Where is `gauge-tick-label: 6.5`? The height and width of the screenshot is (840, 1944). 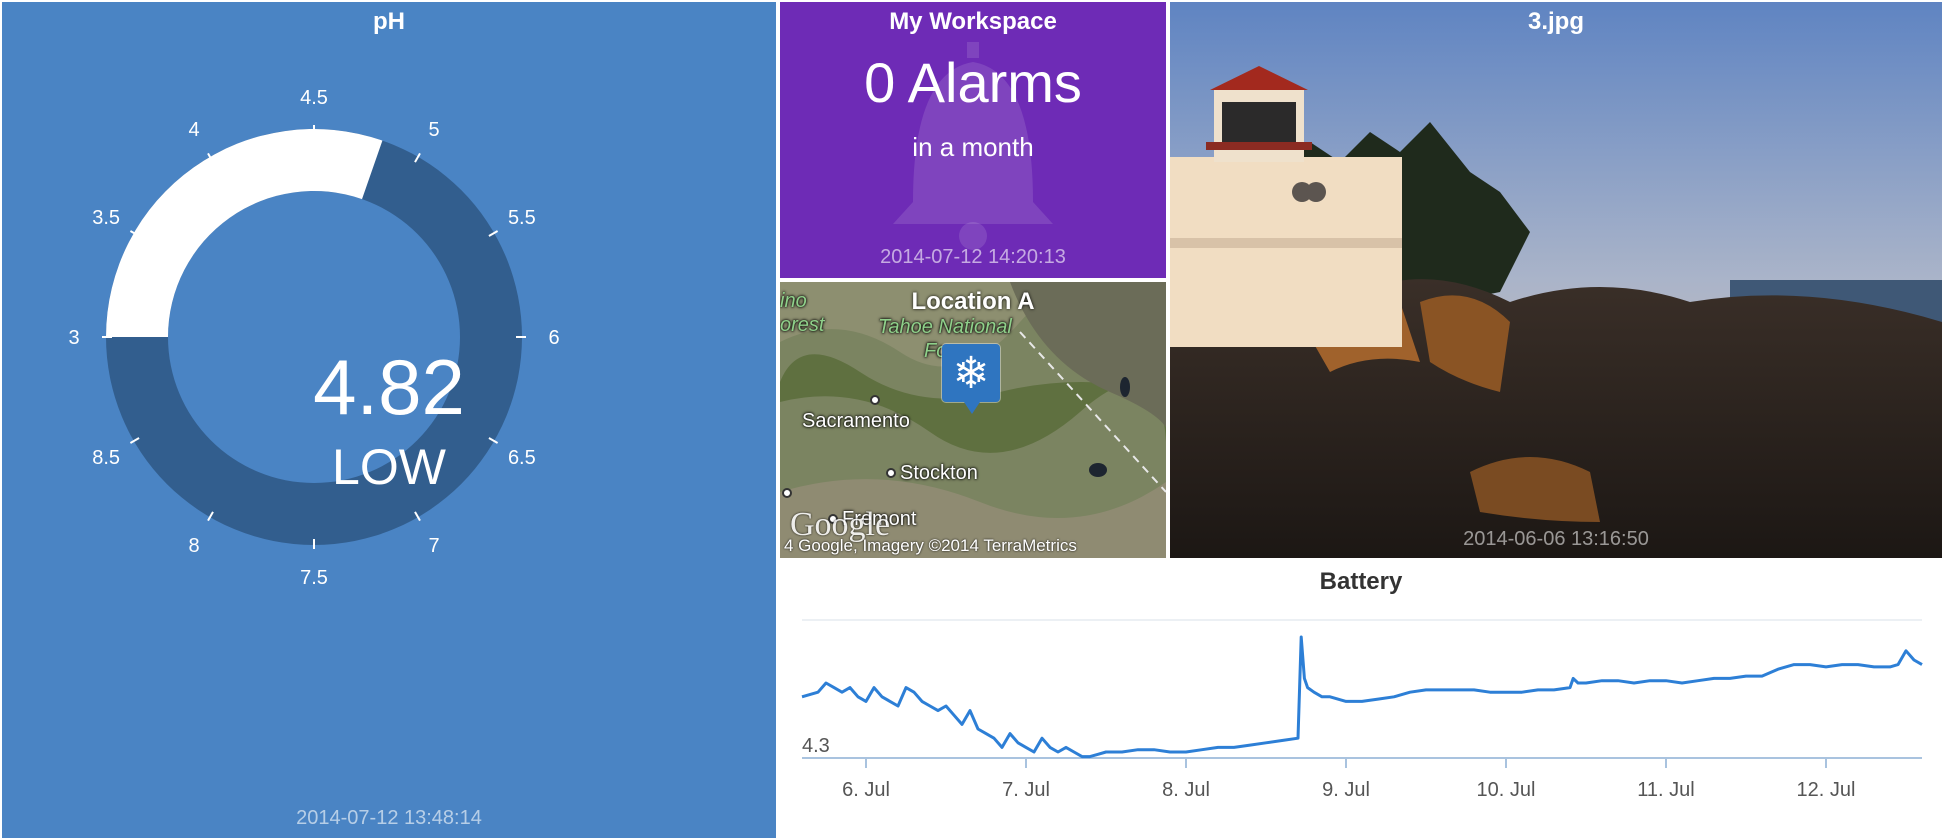
gauge-tick-label: 6.5 is located at coordinates (522, 458).